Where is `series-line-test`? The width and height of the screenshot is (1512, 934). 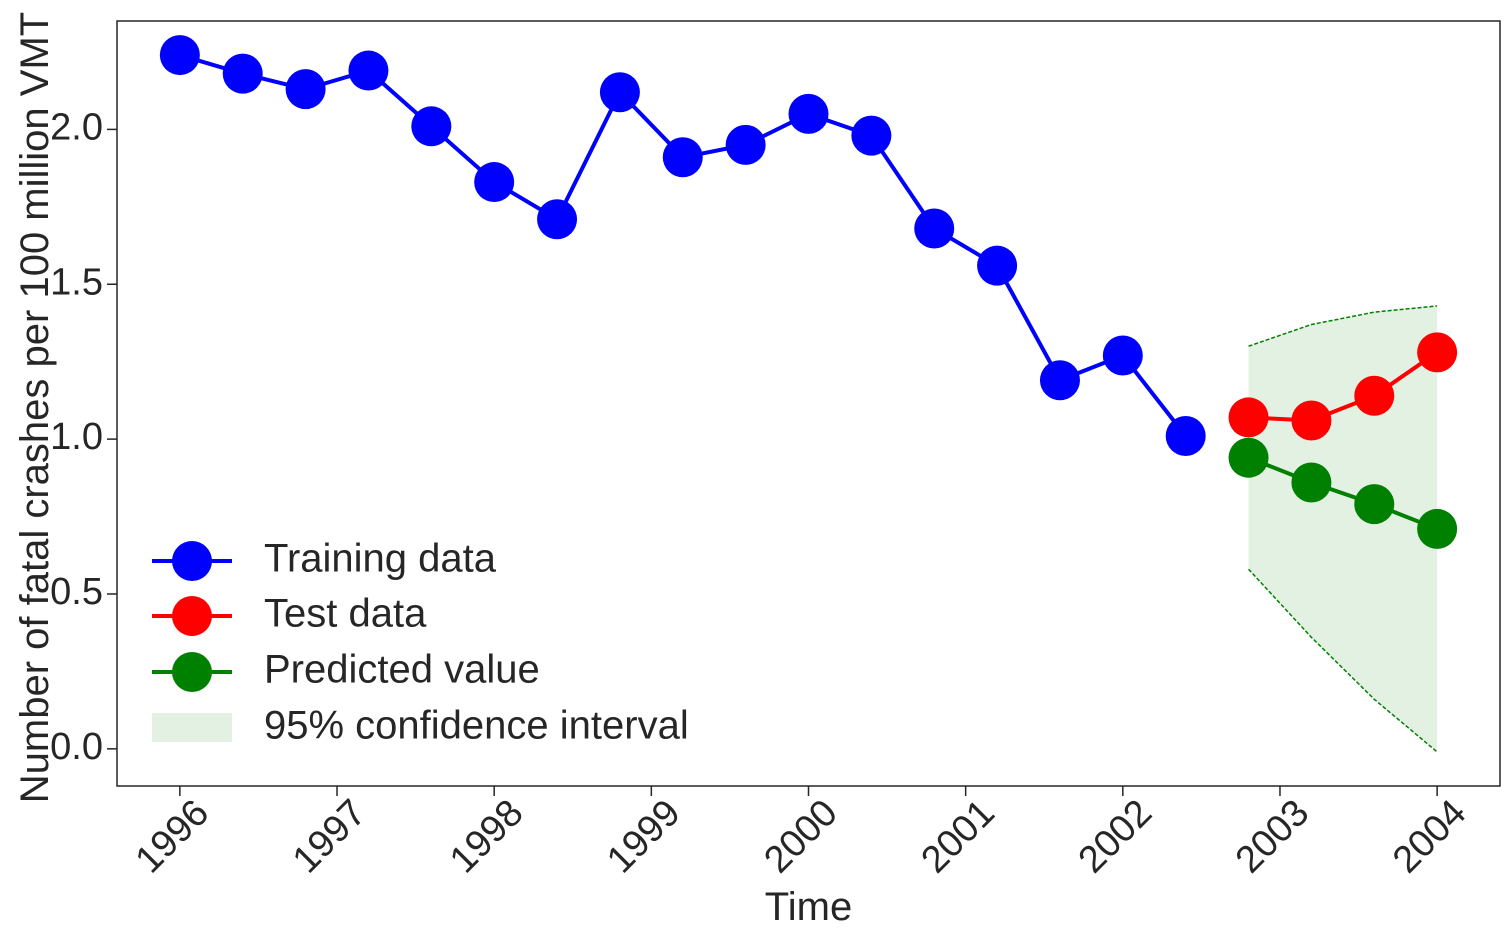 series-line-test is located at coordinates (1343, 386).